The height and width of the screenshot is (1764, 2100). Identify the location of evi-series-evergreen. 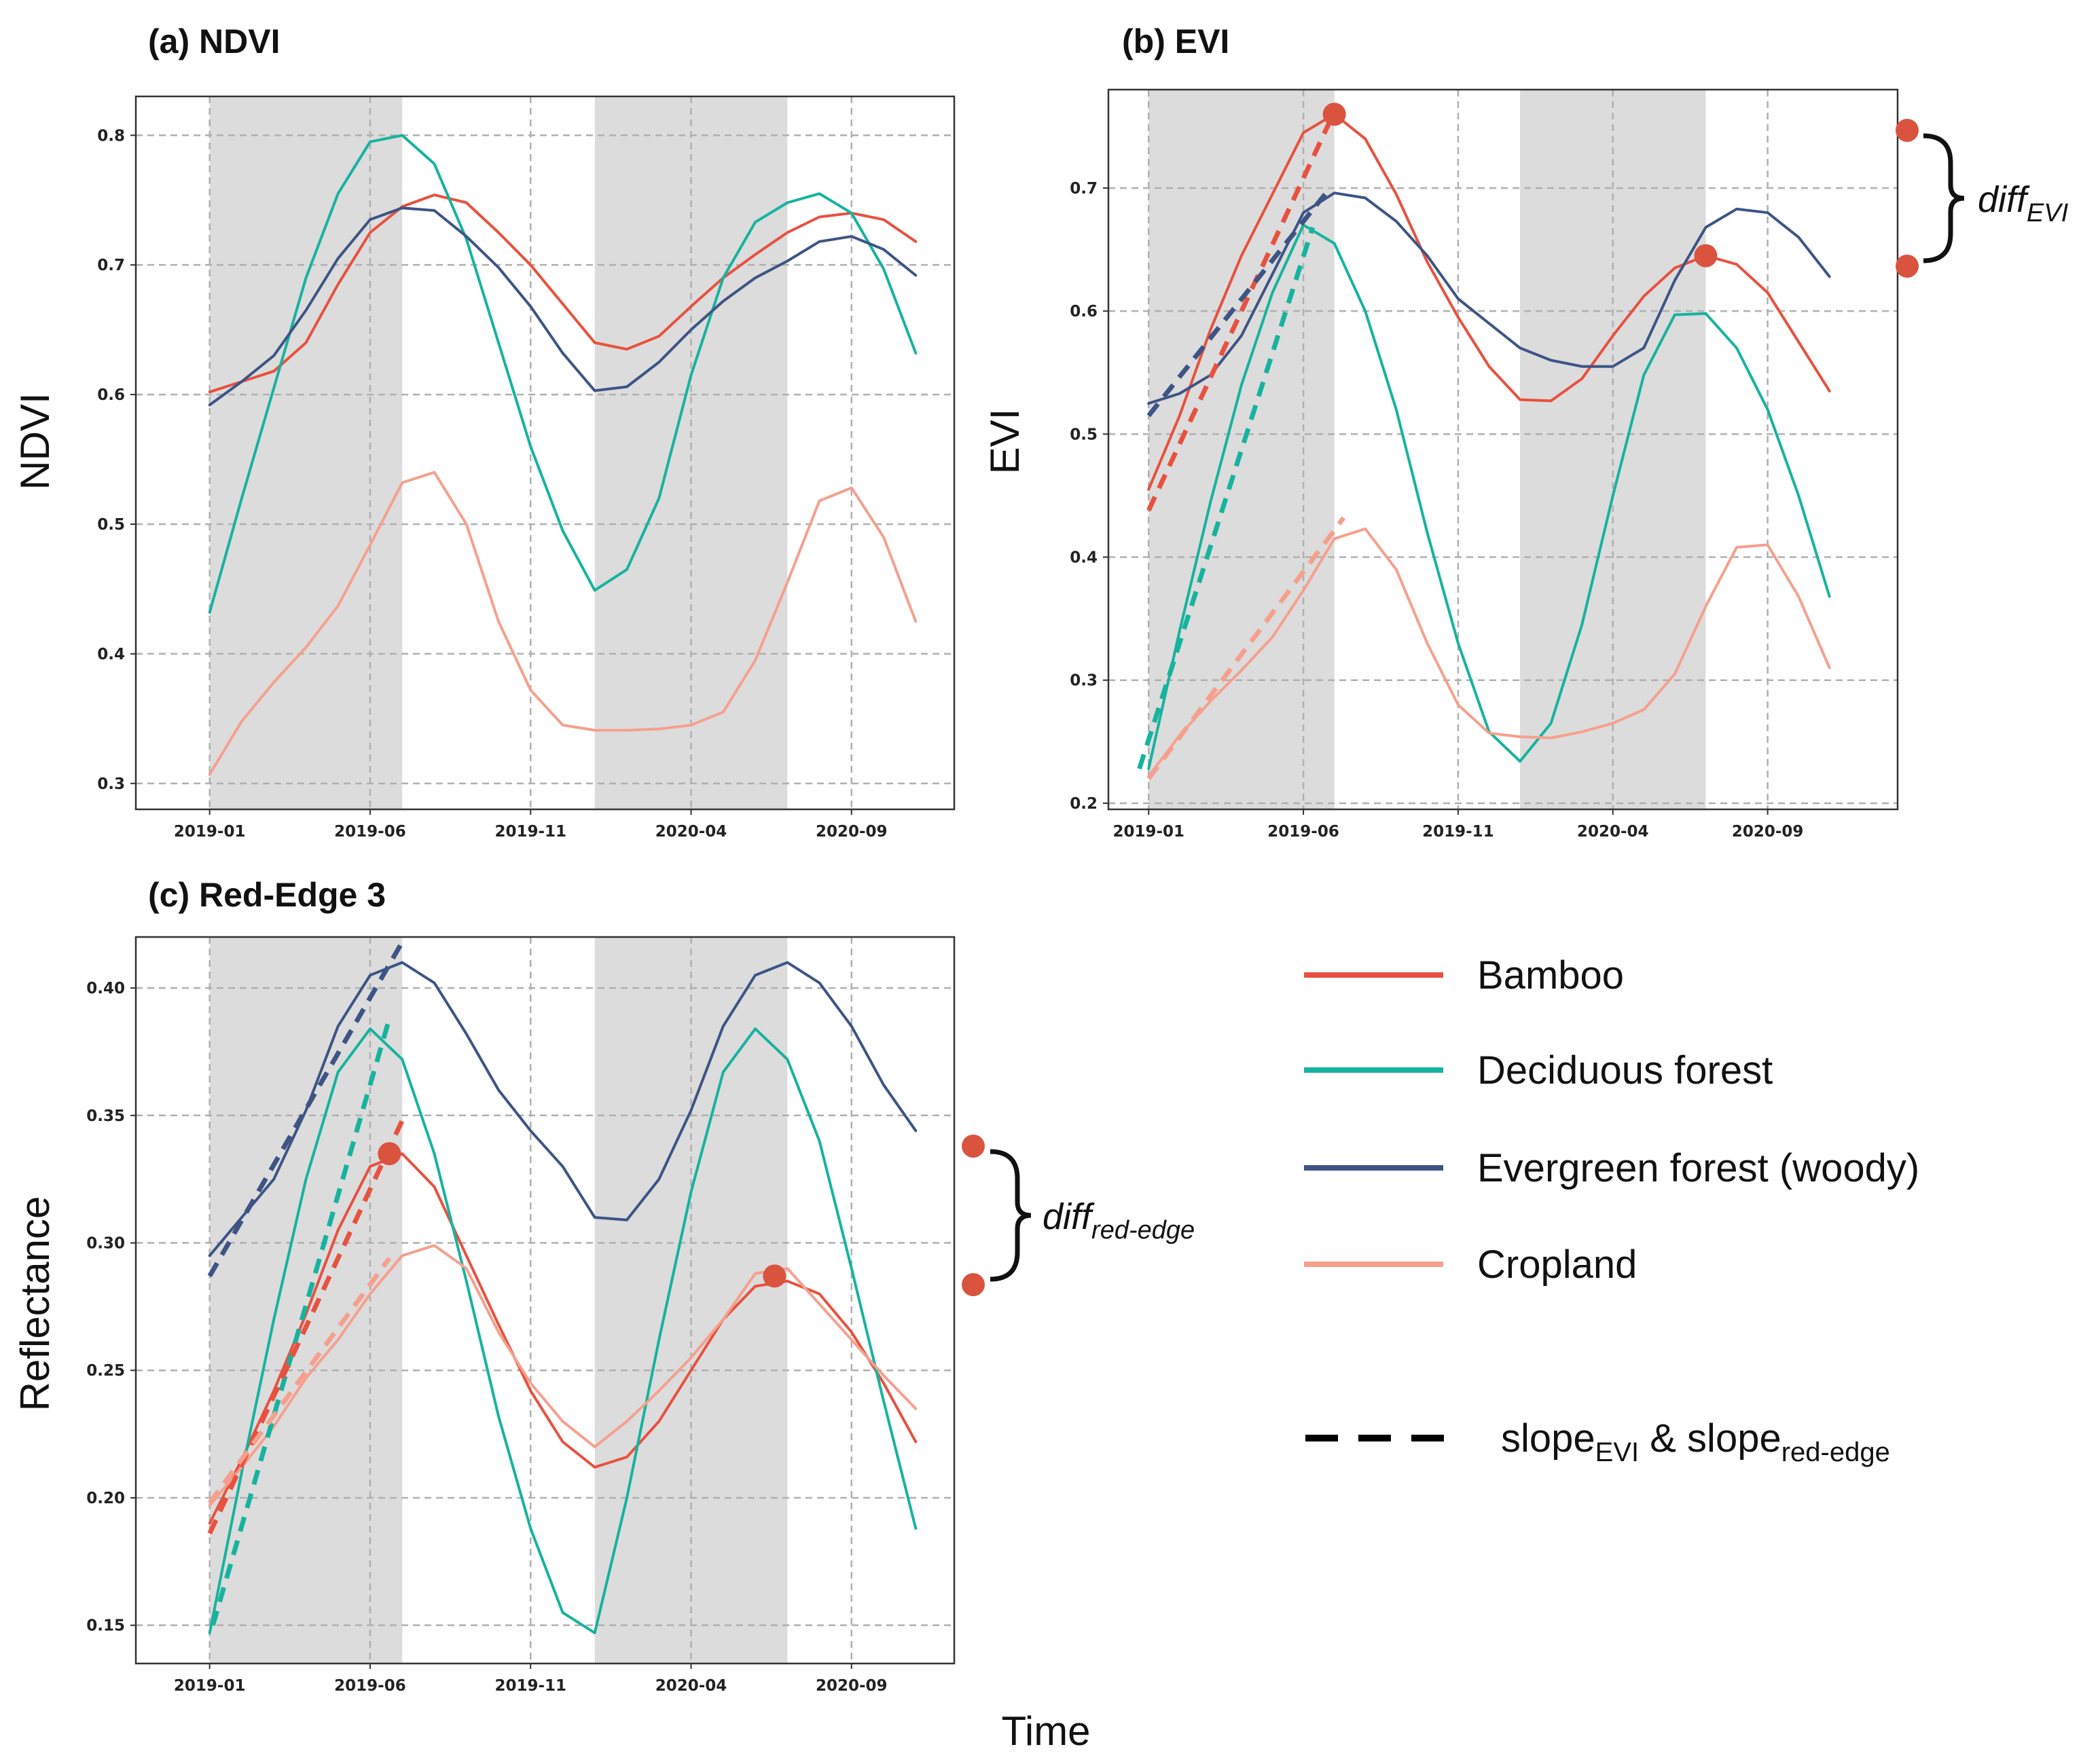
(1489, 298).